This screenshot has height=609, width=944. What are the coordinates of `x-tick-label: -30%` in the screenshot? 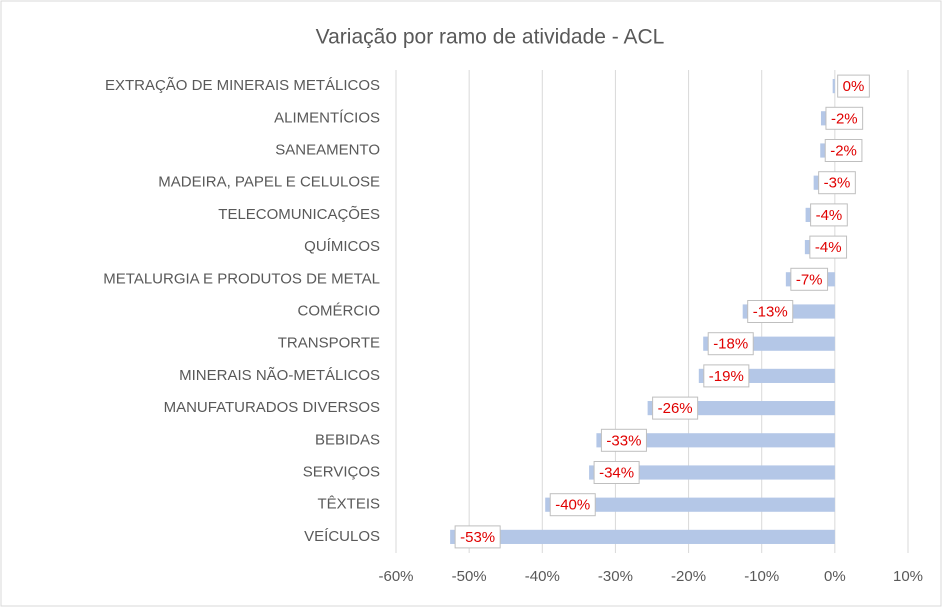 It's located at (615, 576).